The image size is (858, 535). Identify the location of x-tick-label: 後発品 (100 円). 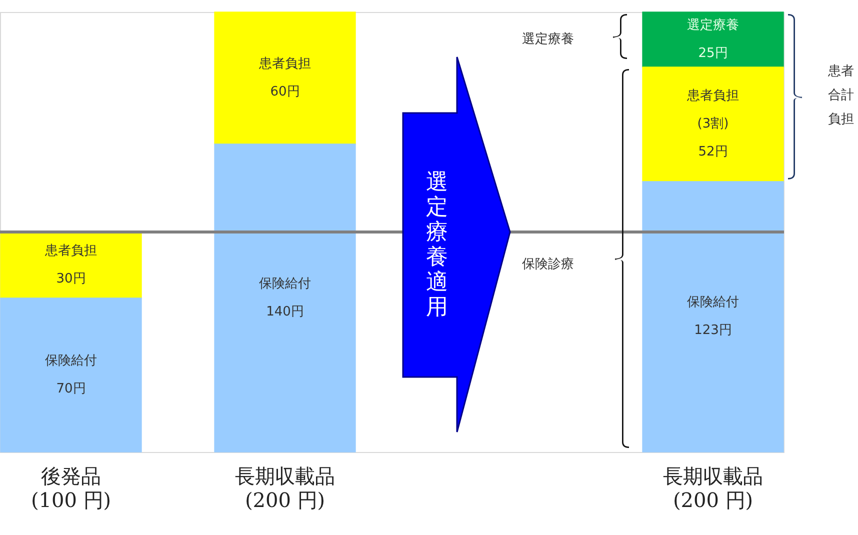
(71, 488).